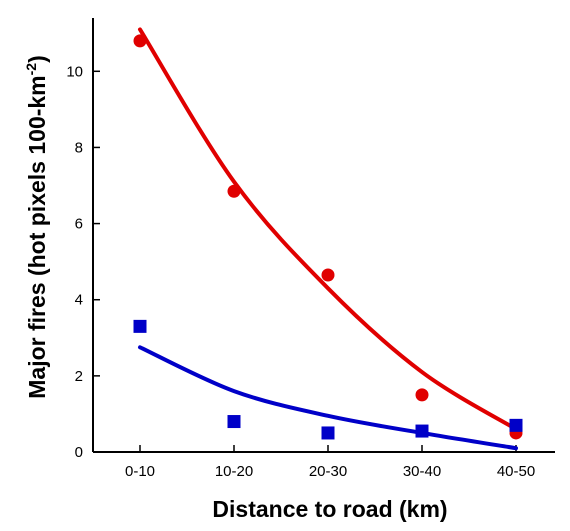  Describe the element at coordinates (31, 69) in the screenshot. I see `y-axis-title-superscript: -2` at that location.